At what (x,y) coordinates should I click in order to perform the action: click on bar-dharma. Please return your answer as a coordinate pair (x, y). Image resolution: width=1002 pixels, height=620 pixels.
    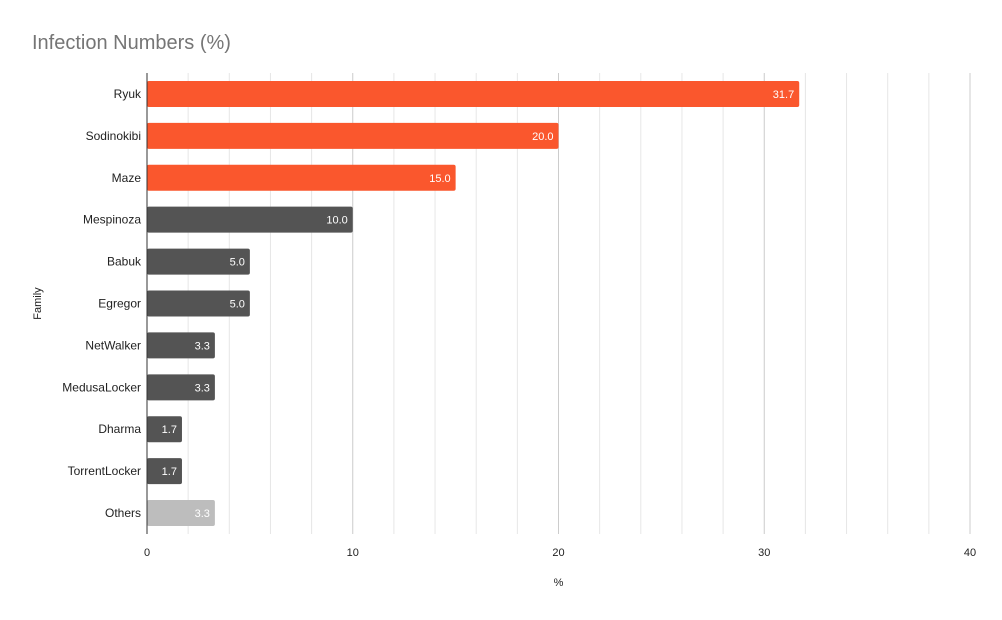
    Looking at the image, I should click on (164, 429).